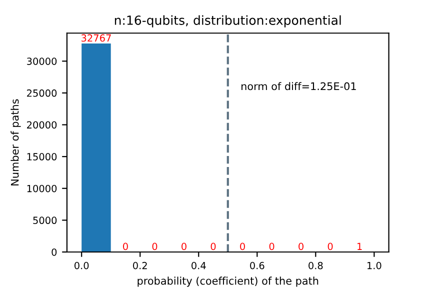 This screenshot has height=288, width=432. Describe the element at coordinates (42, 125) in the screenshot. I see `y-tick-label: 20000` at that location.